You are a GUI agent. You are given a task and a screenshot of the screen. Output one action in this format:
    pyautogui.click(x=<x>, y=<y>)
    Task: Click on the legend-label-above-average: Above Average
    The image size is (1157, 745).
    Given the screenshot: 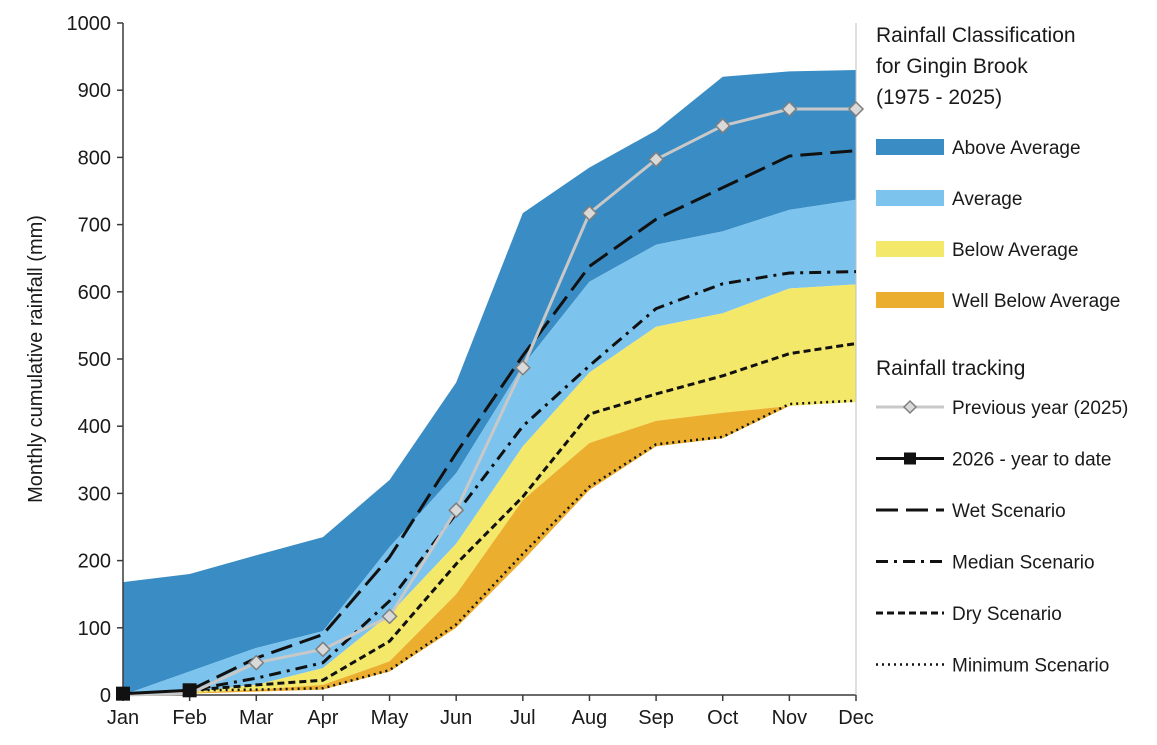 What is the action you would take?
    pyautogui.click(x=1016, y=148)
    